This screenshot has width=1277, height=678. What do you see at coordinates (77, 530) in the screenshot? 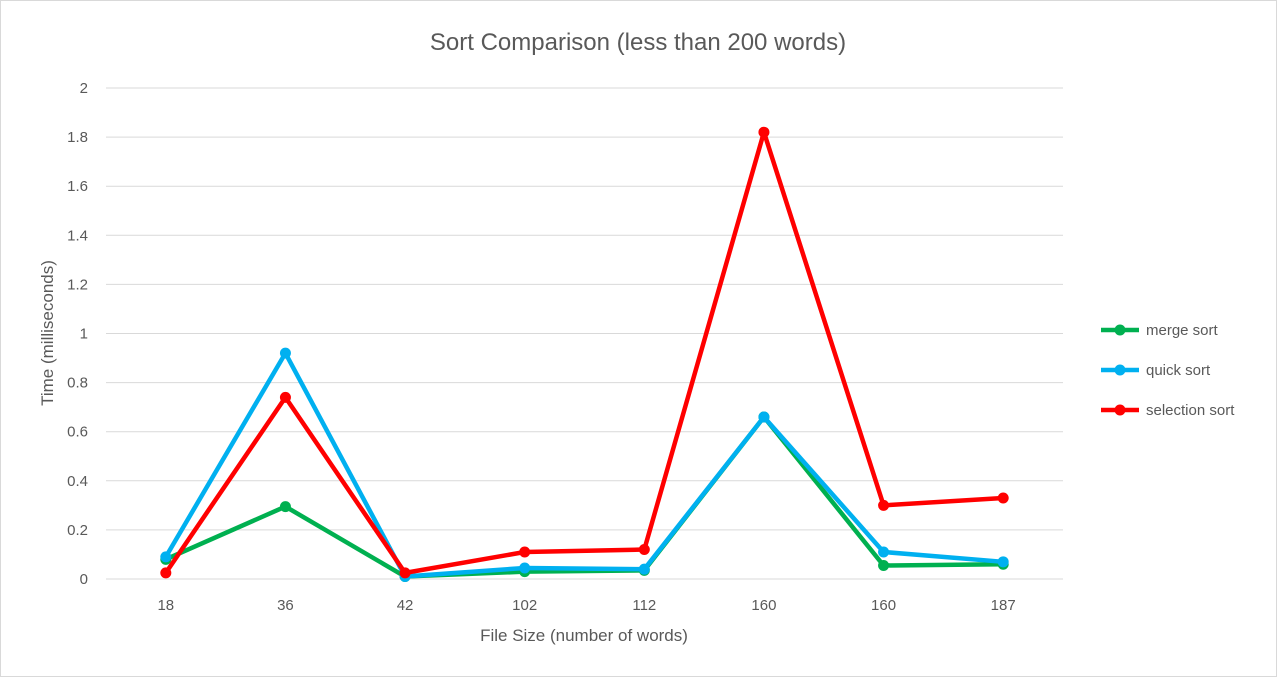
I see `y-tick-label: 0.2` at bounding box center [77, 530].